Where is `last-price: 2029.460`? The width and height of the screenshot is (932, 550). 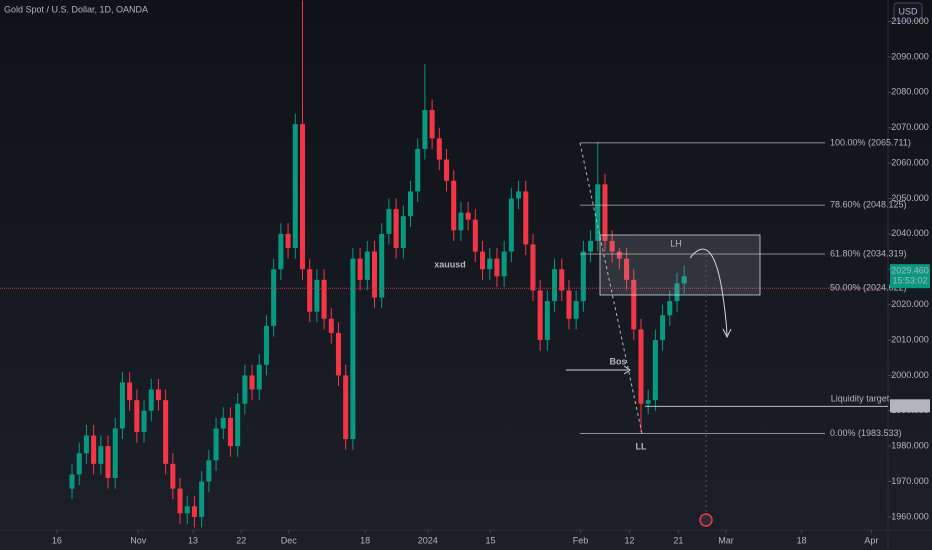 last-price: 2029.460 is located at coordinates (910, 271).